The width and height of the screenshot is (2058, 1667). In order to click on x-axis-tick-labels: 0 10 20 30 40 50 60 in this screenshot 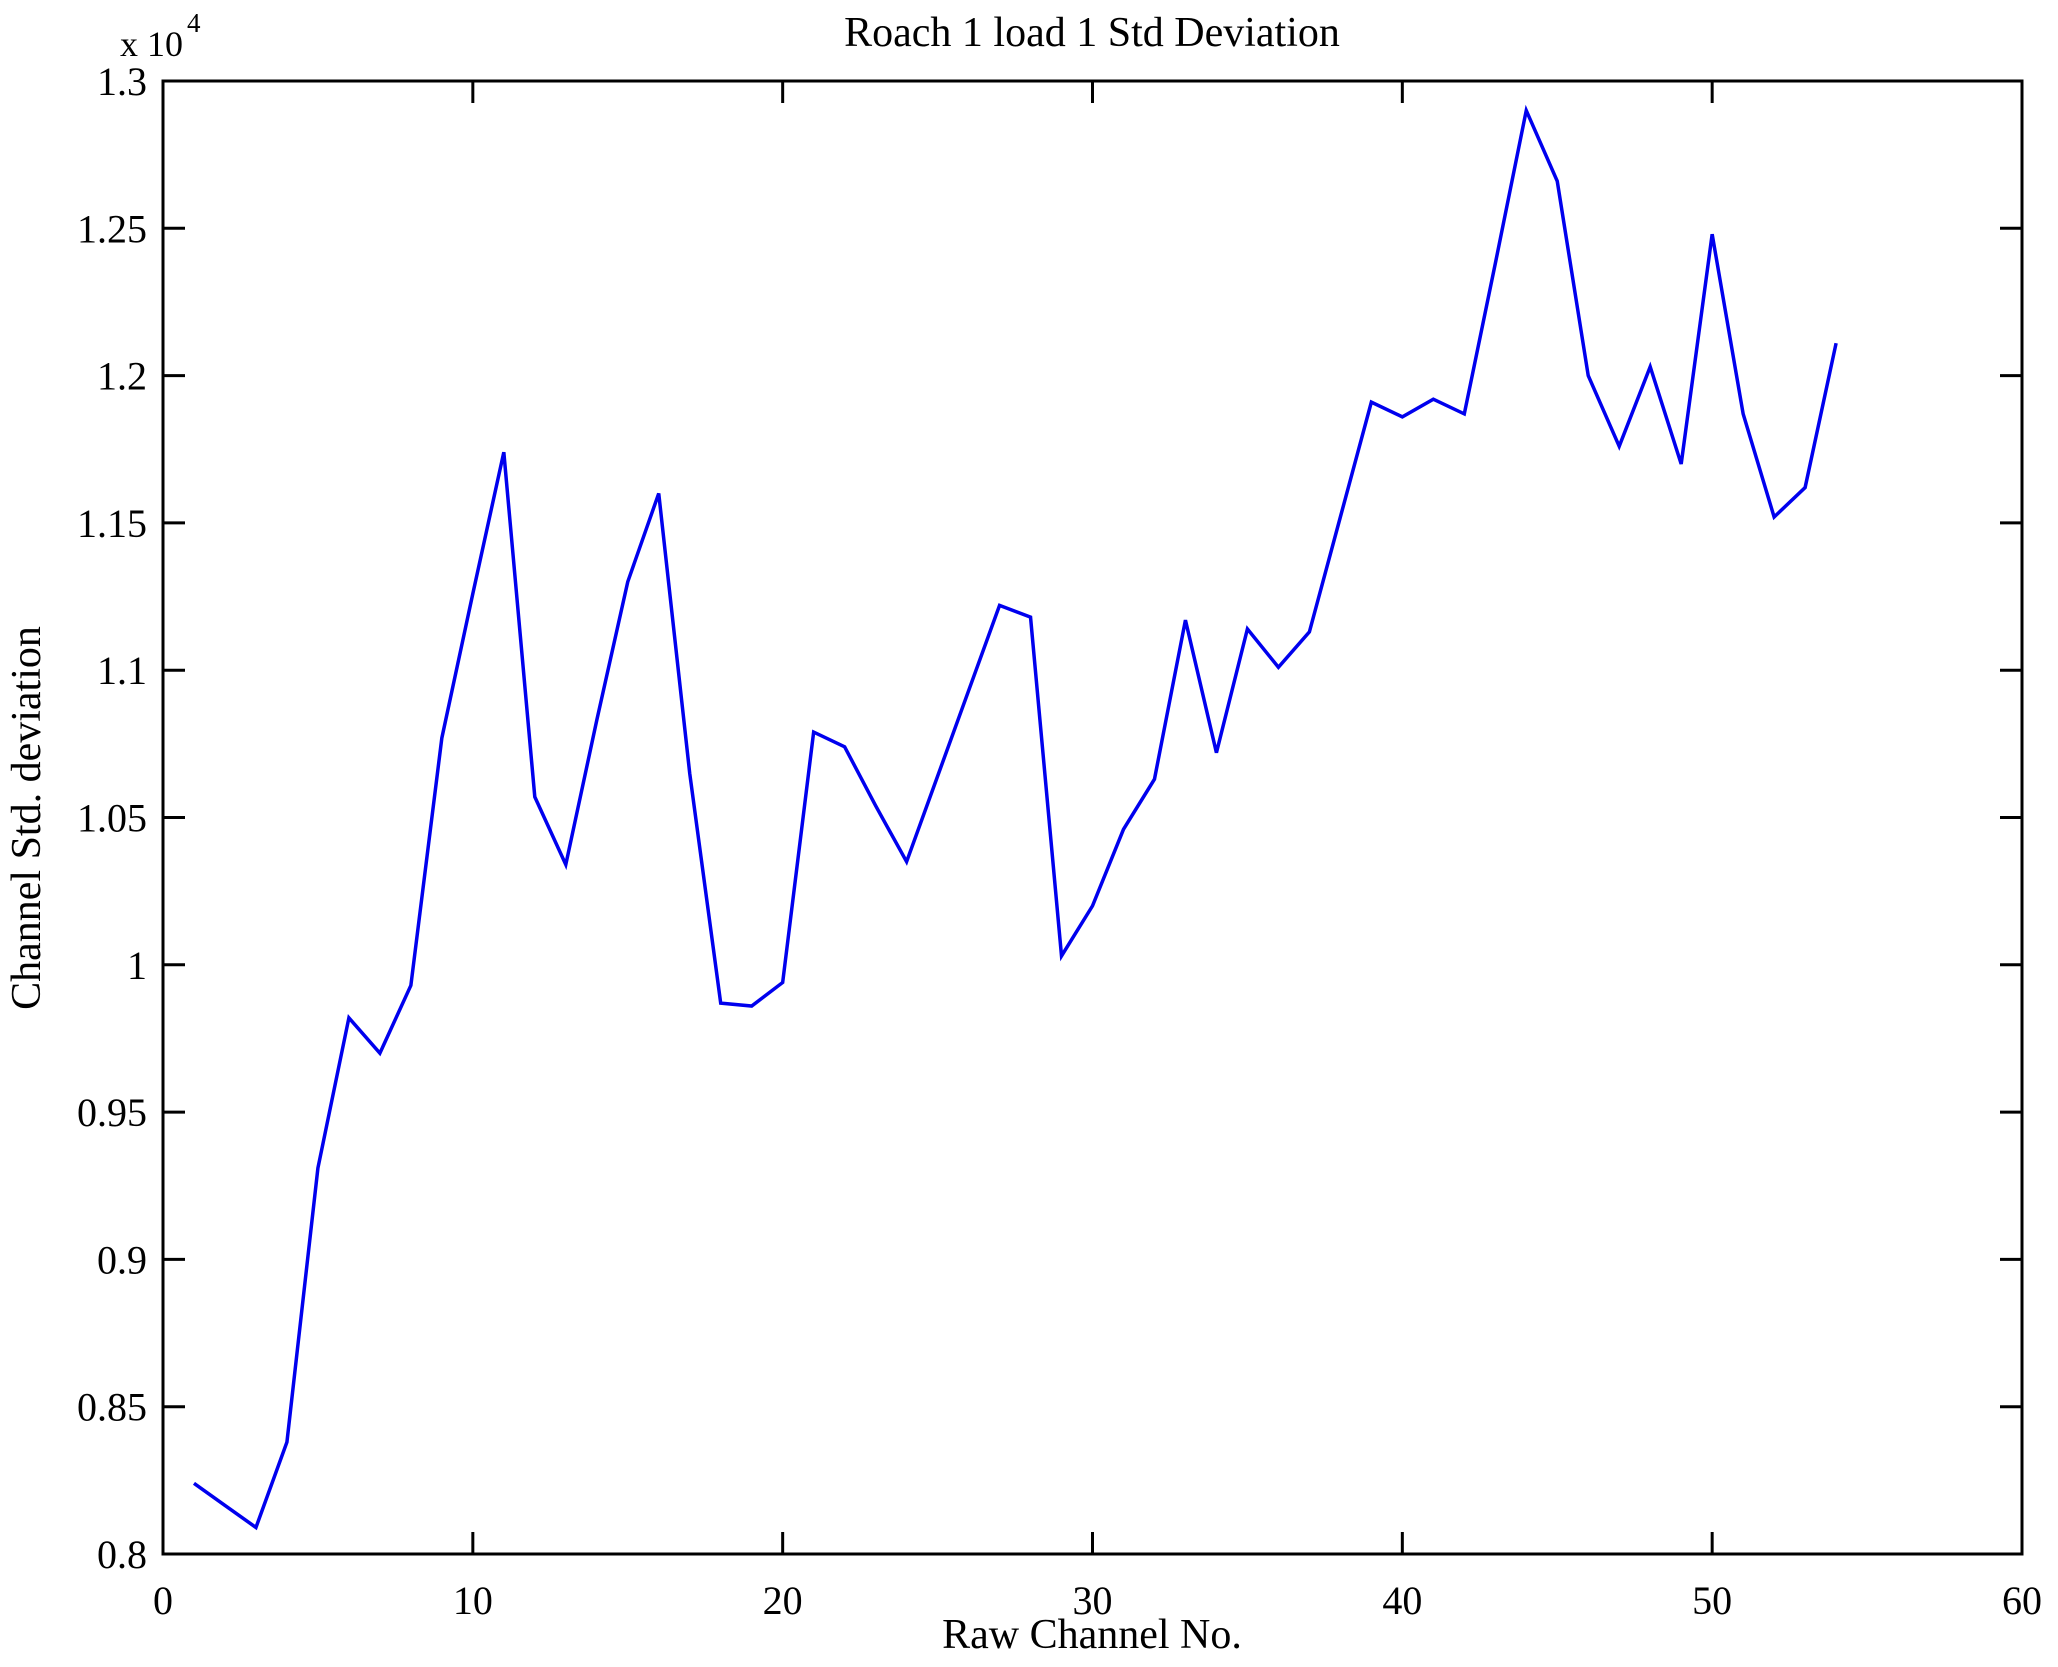, I will do `click(1097, 1600)`.